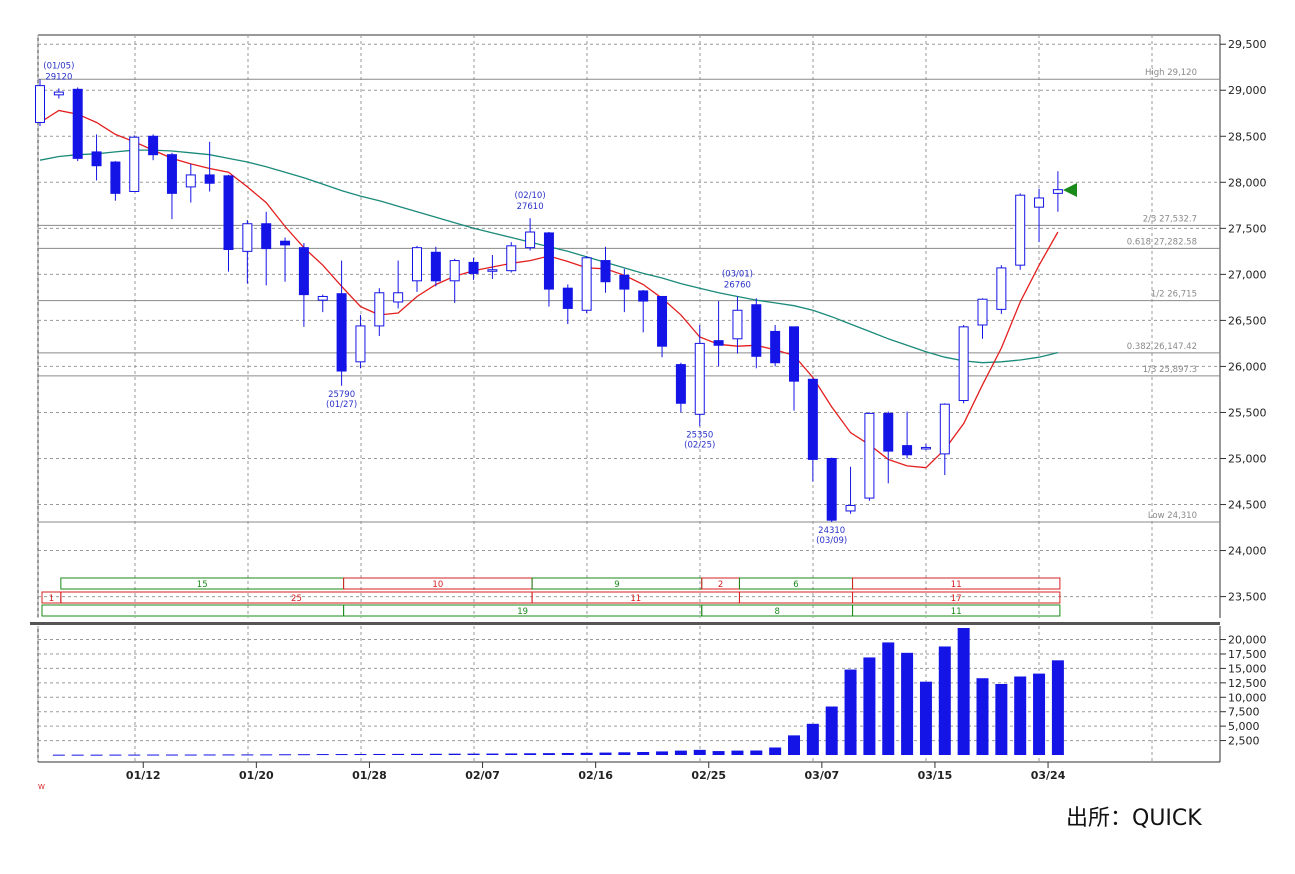 Image resolution: width=1295 pixels, height=874 pixels. What do you see at coordinates (51, 599) in the screenshot?
I see `count-label: 1` at bounding box center [51, 599].